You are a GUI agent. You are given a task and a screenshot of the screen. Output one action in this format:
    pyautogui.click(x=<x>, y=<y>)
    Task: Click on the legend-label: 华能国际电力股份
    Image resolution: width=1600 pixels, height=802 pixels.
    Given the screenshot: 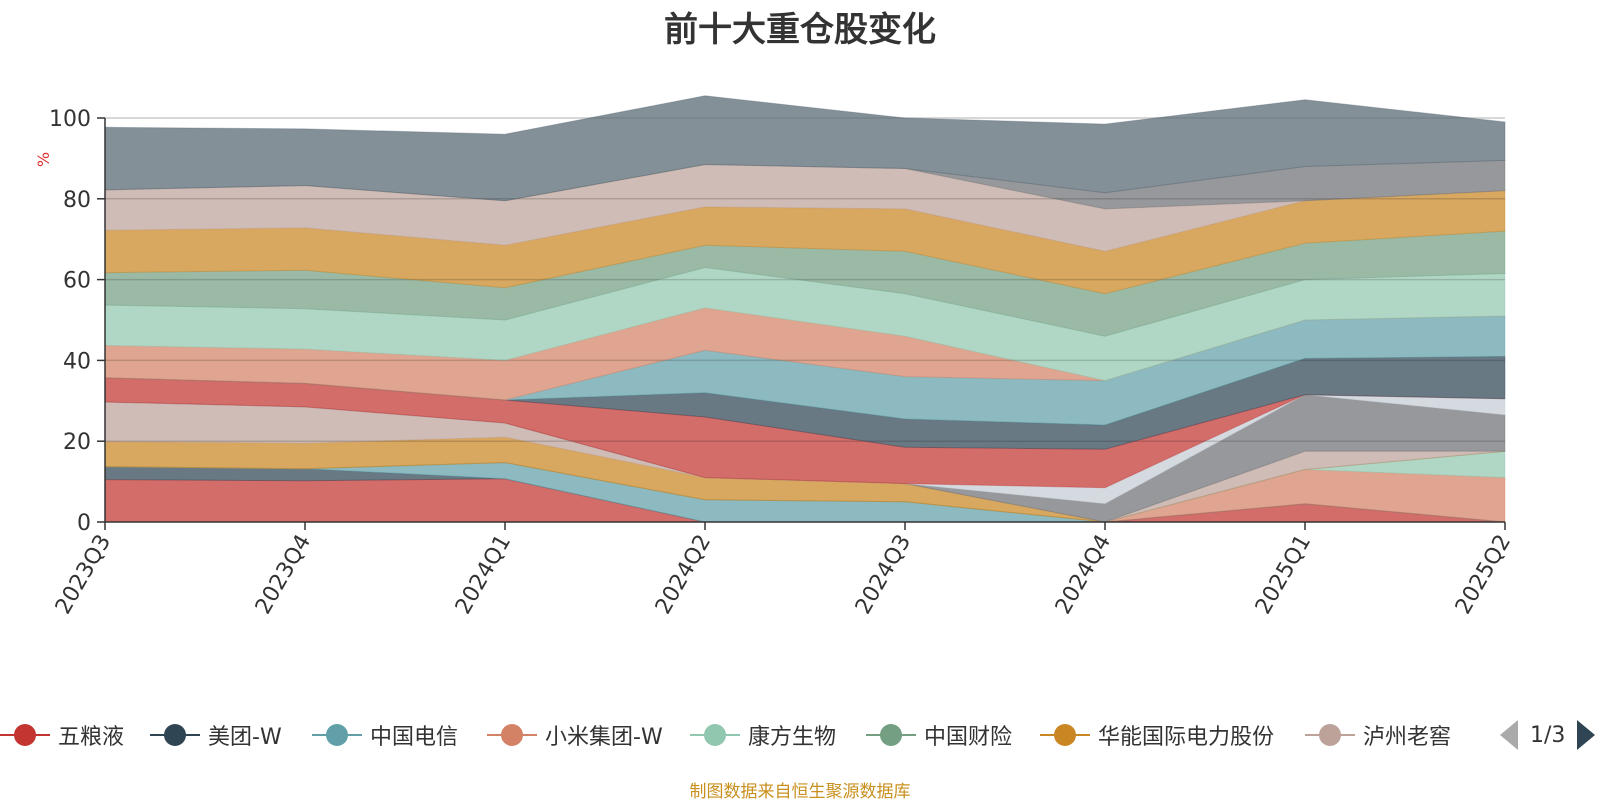 What is the action you would take?
    pyautogui.click(x=1186, y=737)
    